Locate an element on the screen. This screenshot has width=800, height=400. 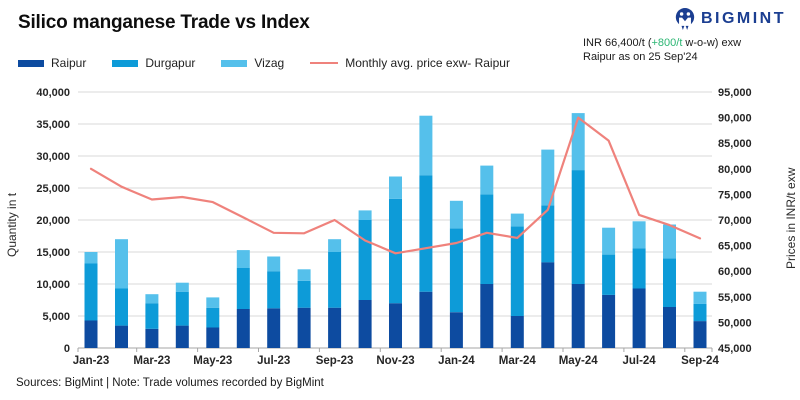
y-right-tick-label: 95,000 is located at coordinates (735, 93).